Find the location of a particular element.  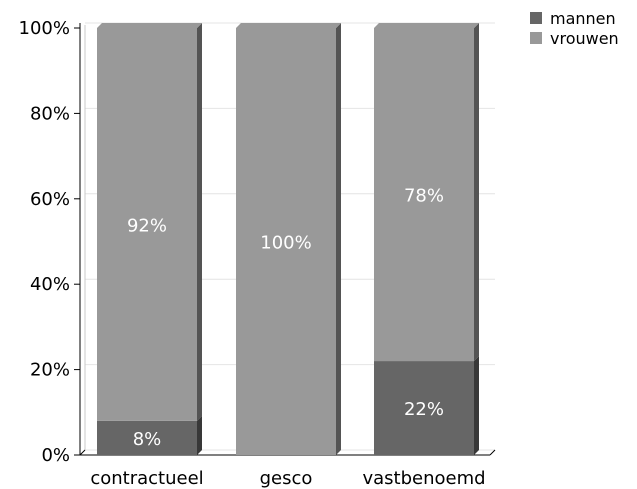

bar-top-vrouwen-gesco is located at coordinates (288, 25).